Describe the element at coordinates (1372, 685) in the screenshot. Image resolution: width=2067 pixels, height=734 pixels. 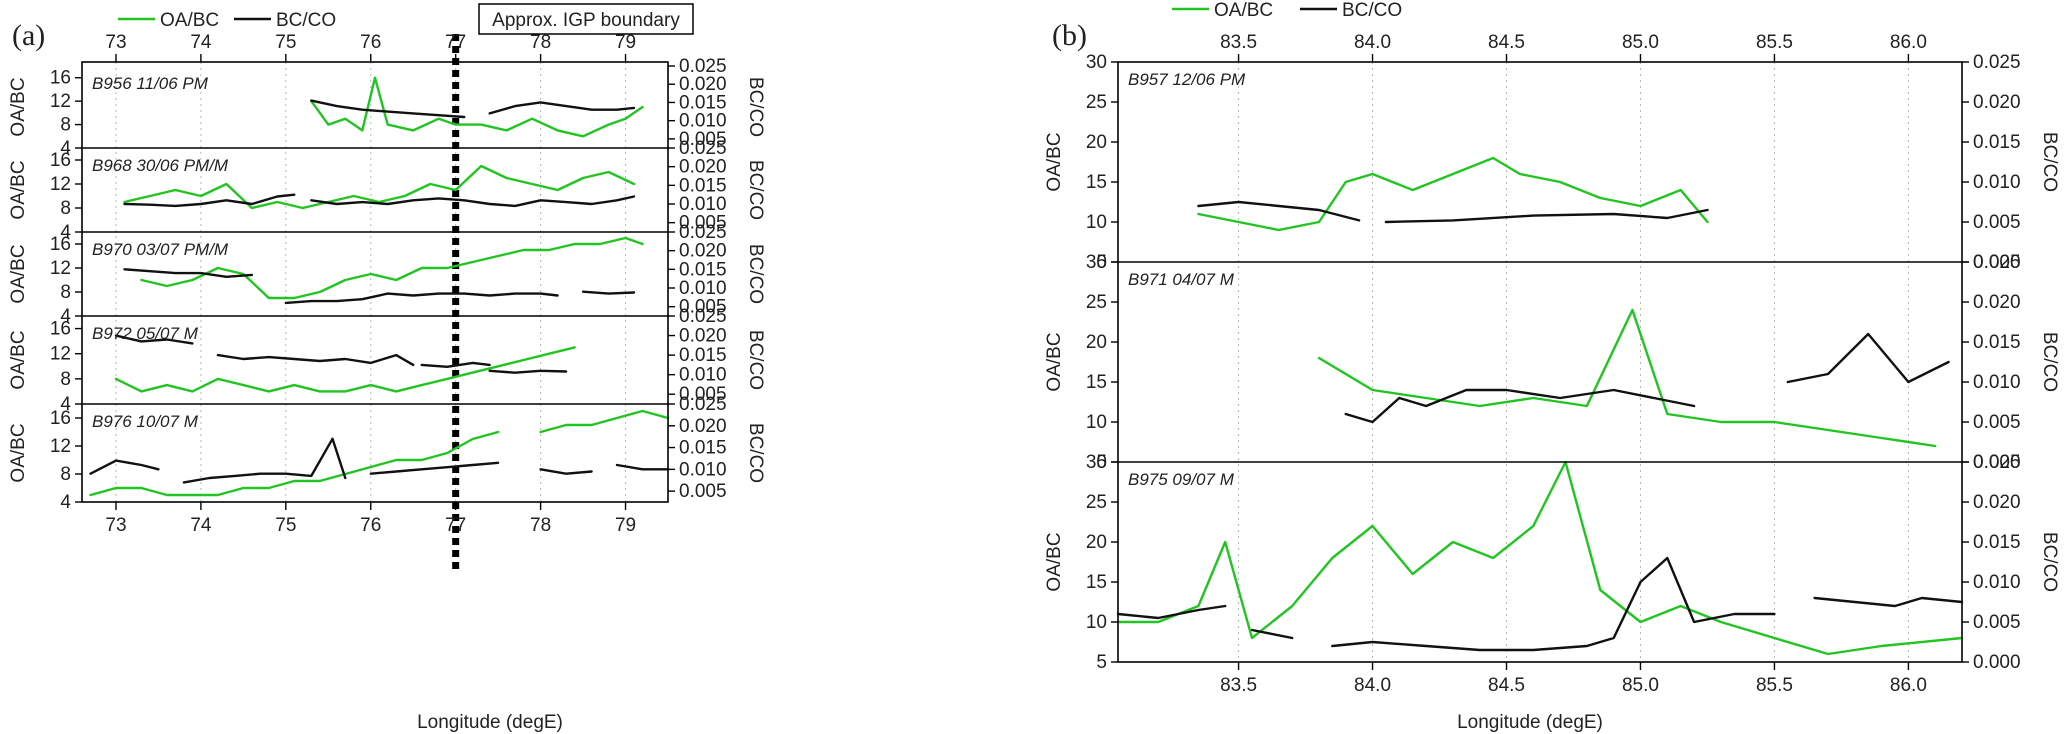
I see `x-axis-tick-label: 84.0` at that location.